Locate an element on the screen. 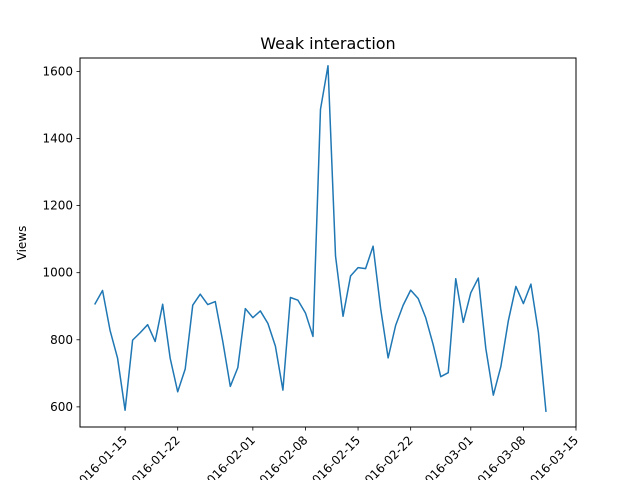 The height and width of the screenshot is (480, 640). y-axis-label: Views is located at coordinates (22, 243).